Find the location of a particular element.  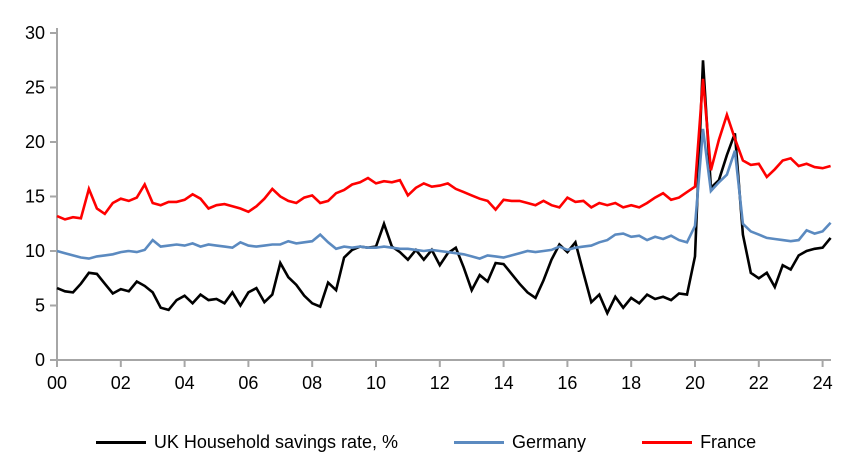

legend-line-swatch-germany is located at coordinates (479, 442).